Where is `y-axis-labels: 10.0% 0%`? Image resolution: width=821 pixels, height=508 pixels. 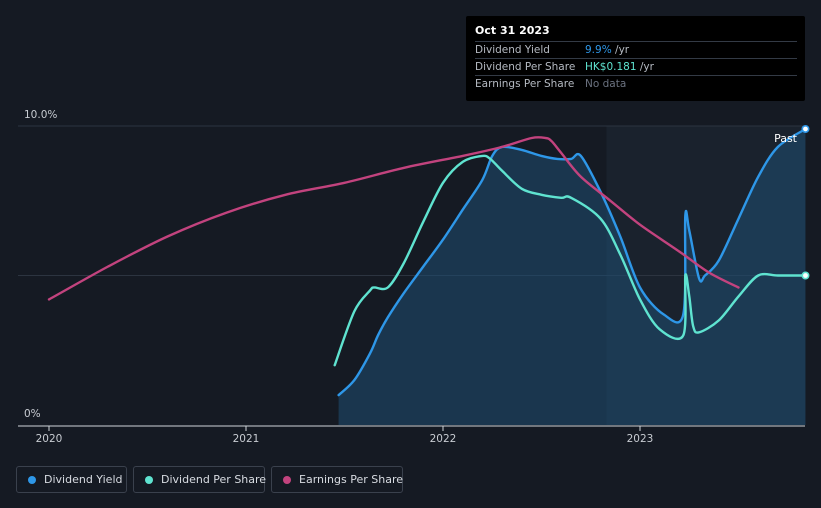 y-axis-labels: 10.0% 0% is located at coordinates (40, 264).